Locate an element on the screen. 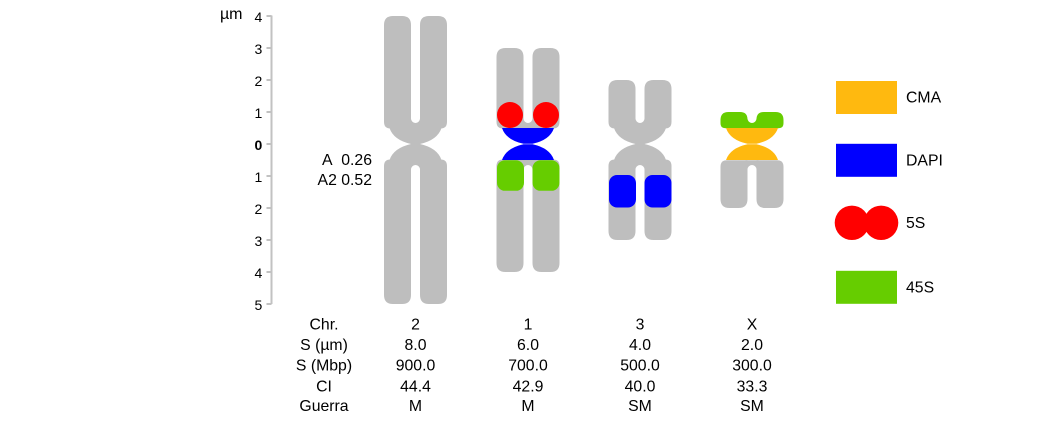 The height and width of the screenshot is (432, 1056). svg-text: CI is located at coordinates (324, 386).